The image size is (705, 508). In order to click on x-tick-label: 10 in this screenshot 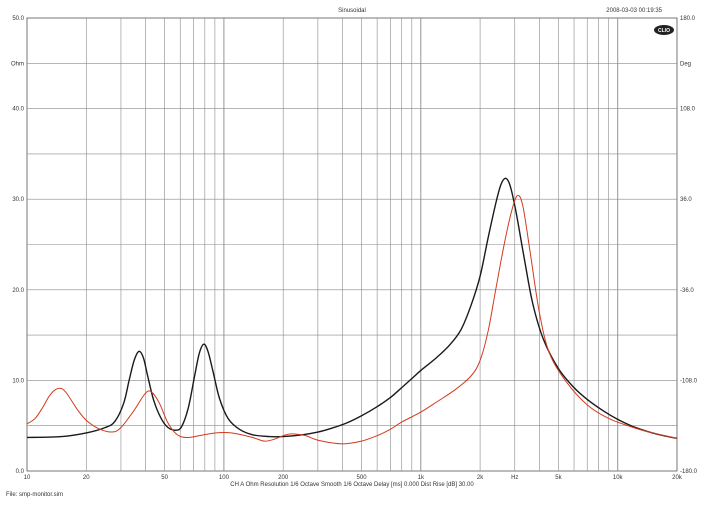, I will do `click(27, 478)`.